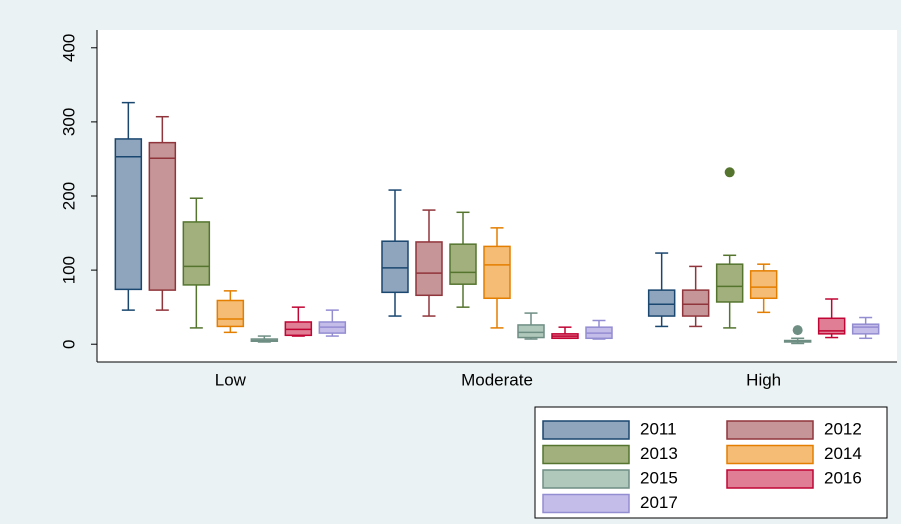 The width and height of the screenshot is (901, 524). What do you see at coordinates (843, 477) in the screenshot?
I see `legend-label: 2016` at bounding box center [843, 477].